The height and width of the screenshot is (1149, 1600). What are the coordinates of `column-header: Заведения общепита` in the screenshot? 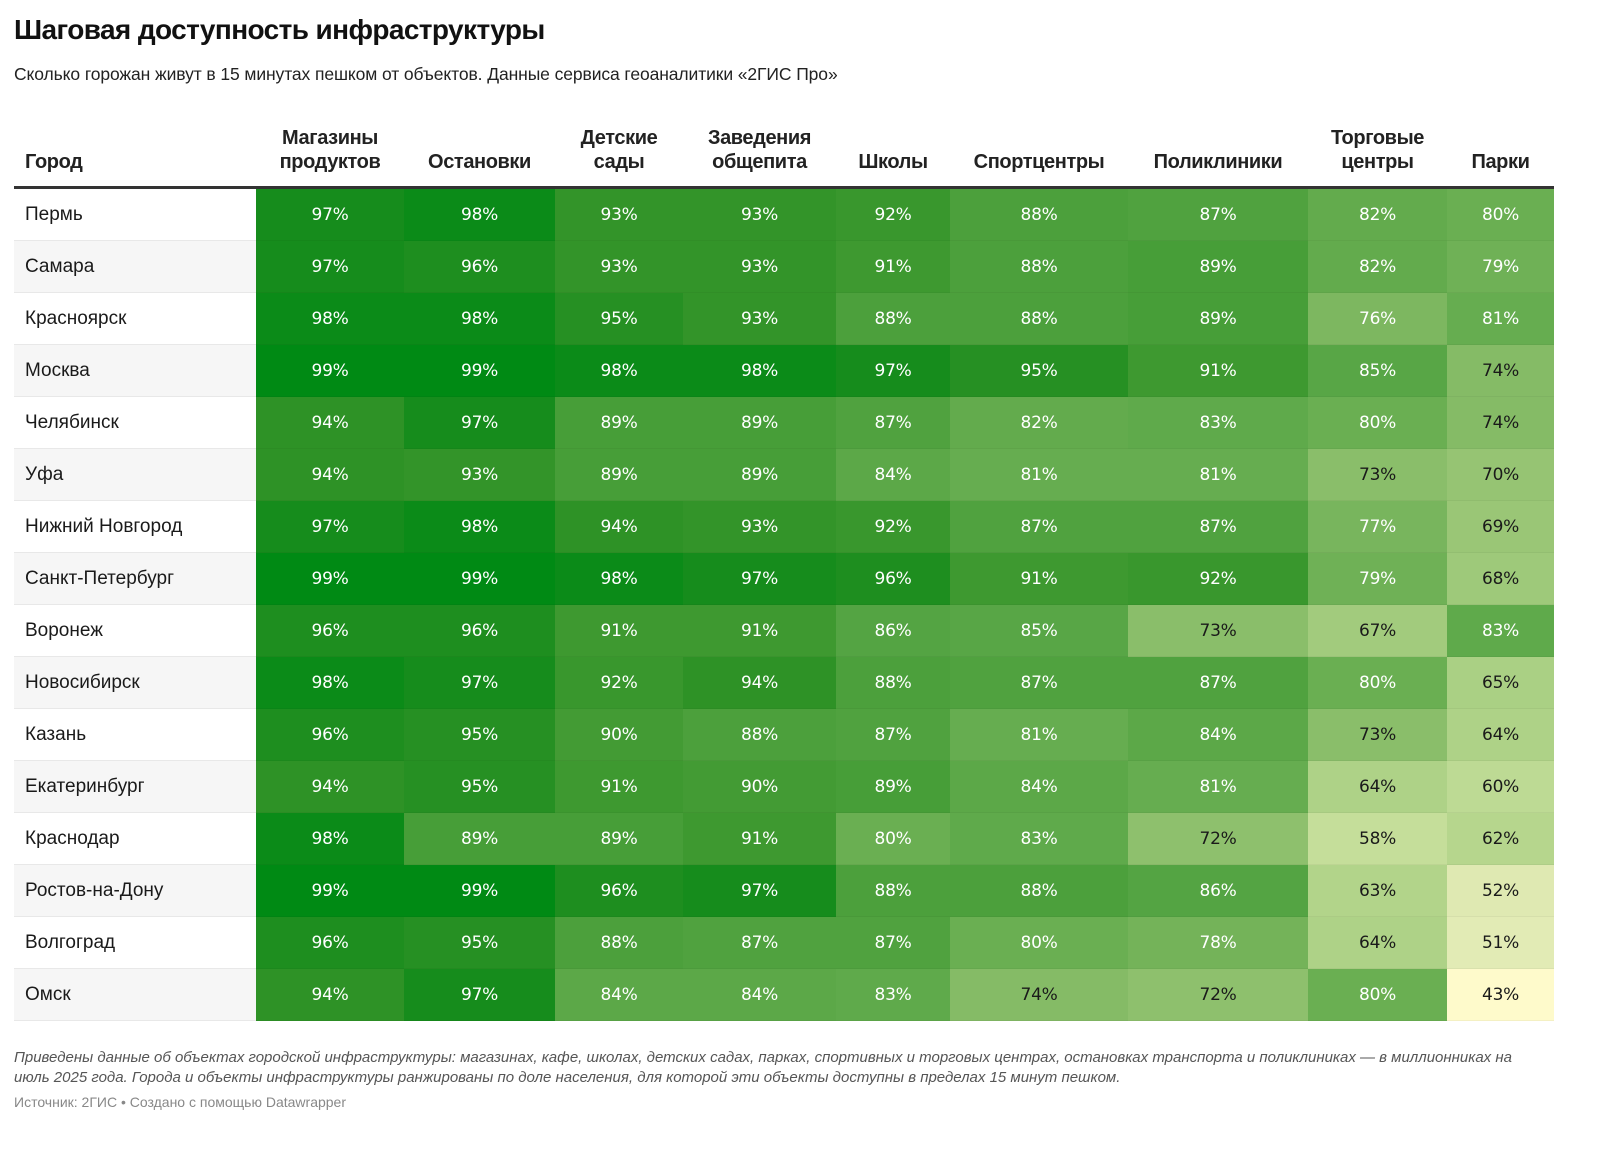 It's located at (759, 153).